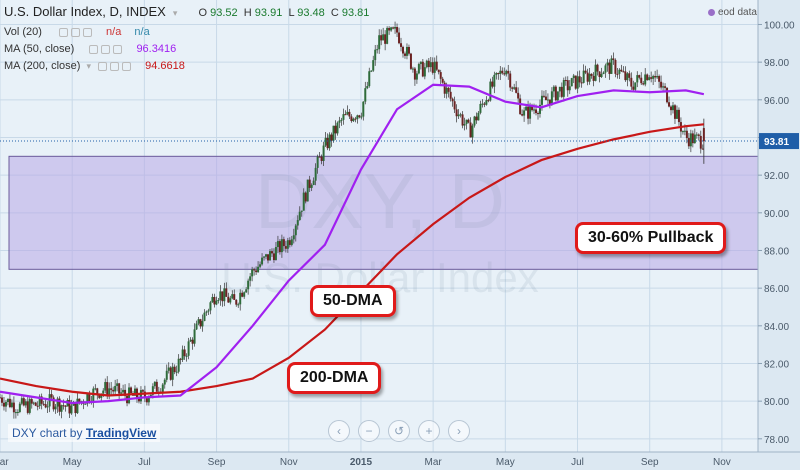  I want to click on legend-ma50-row: MA (50, close) 96.3416, so click(90, 49).